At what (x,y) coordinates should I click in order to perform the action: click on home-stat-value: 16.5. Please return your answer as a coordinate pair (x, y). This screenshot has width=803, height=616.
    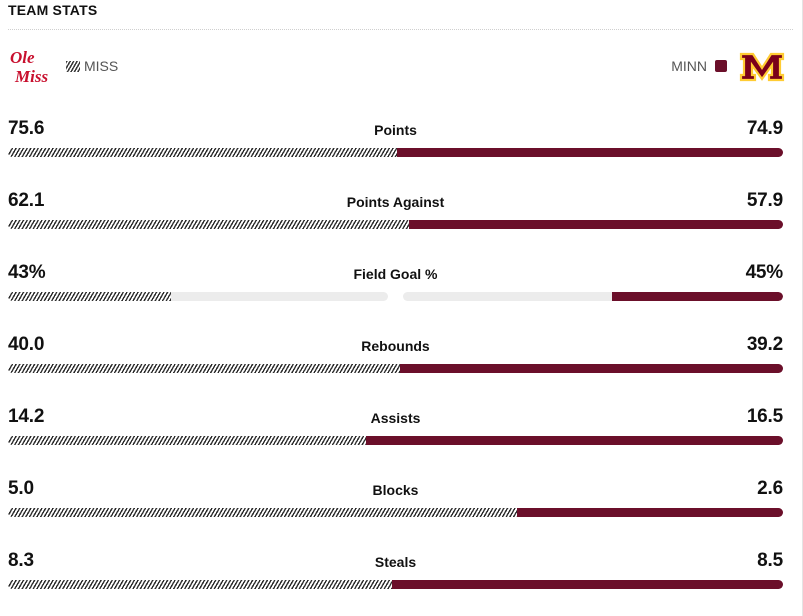
    Looking at the image, I should click on (764, 416).